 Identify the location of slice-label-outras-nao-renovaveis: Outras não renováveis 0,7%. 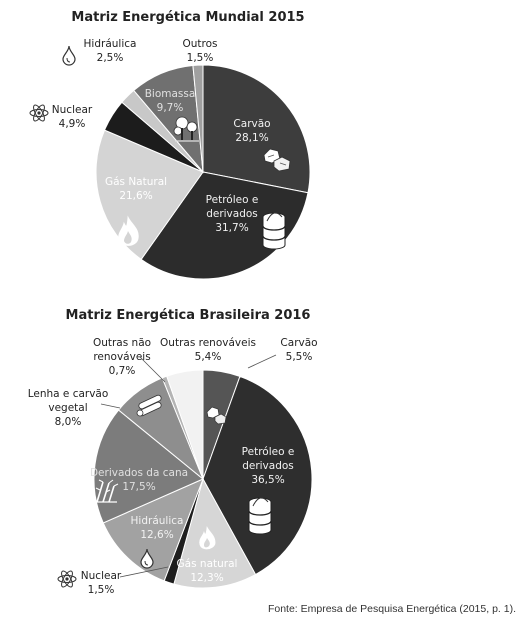
(122, 357).